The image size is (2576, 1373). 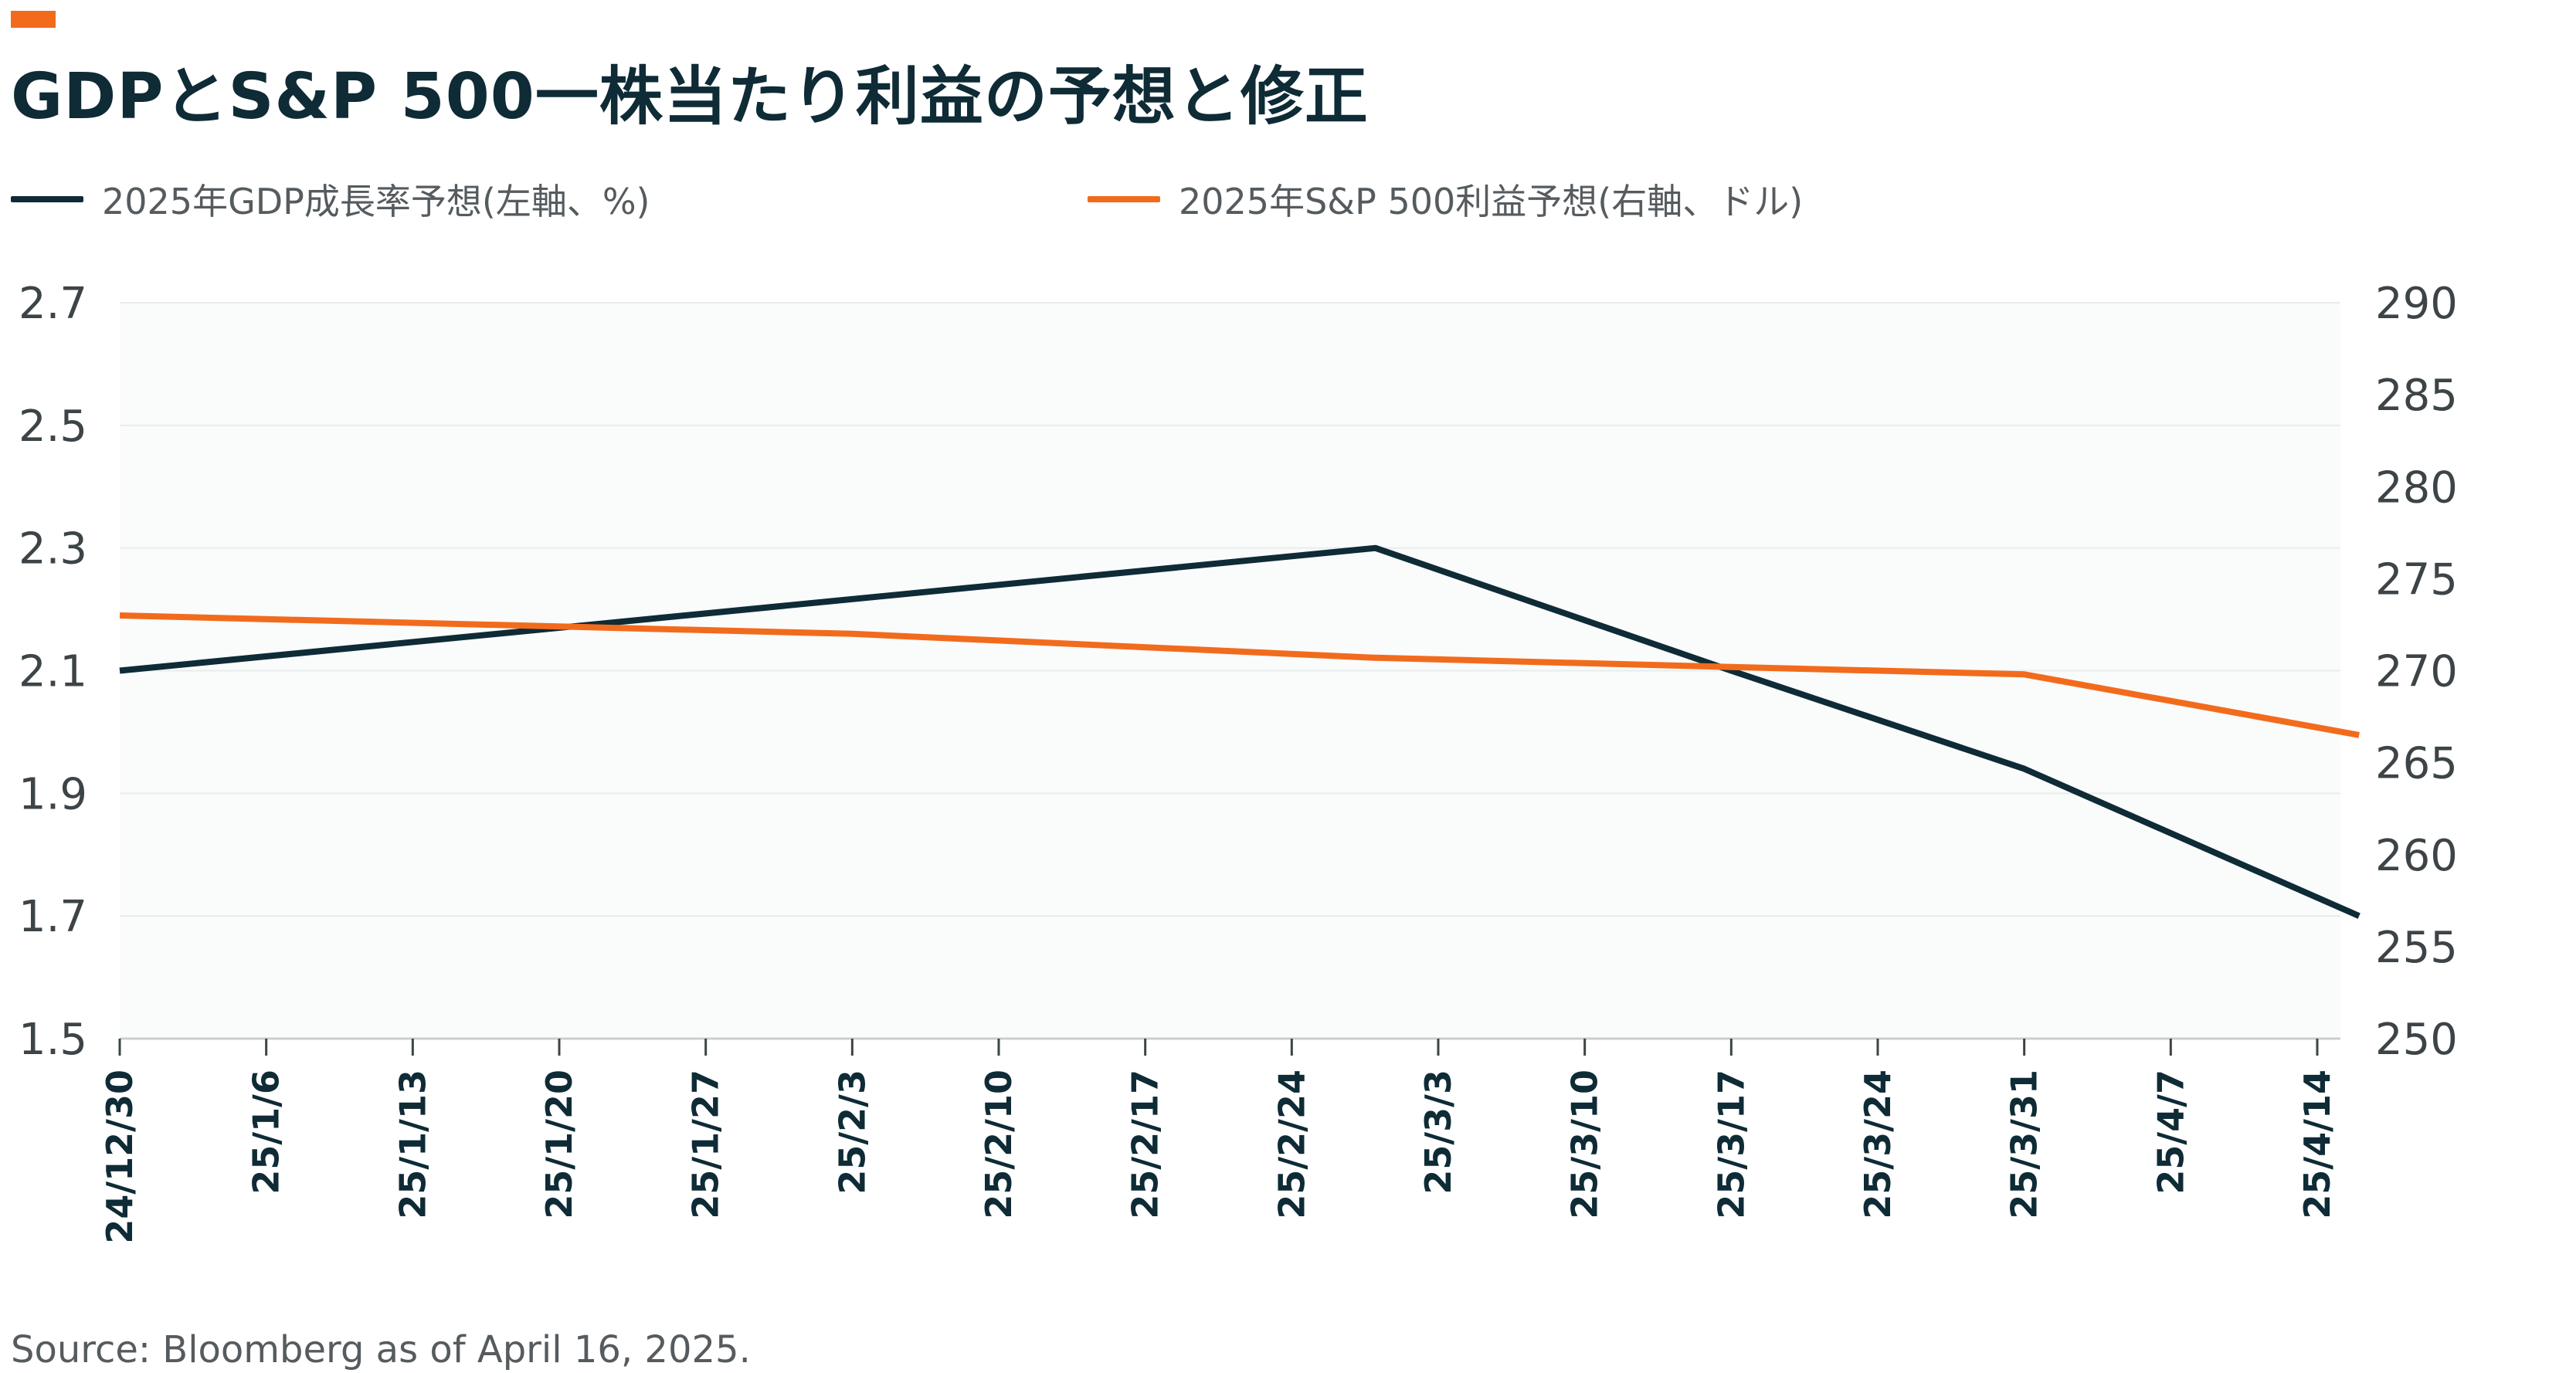 What do you see at coordinates (2416, 764) in the screenshot?
I see `y-right-tick-label: 265` at bounding box center [2416, 764].